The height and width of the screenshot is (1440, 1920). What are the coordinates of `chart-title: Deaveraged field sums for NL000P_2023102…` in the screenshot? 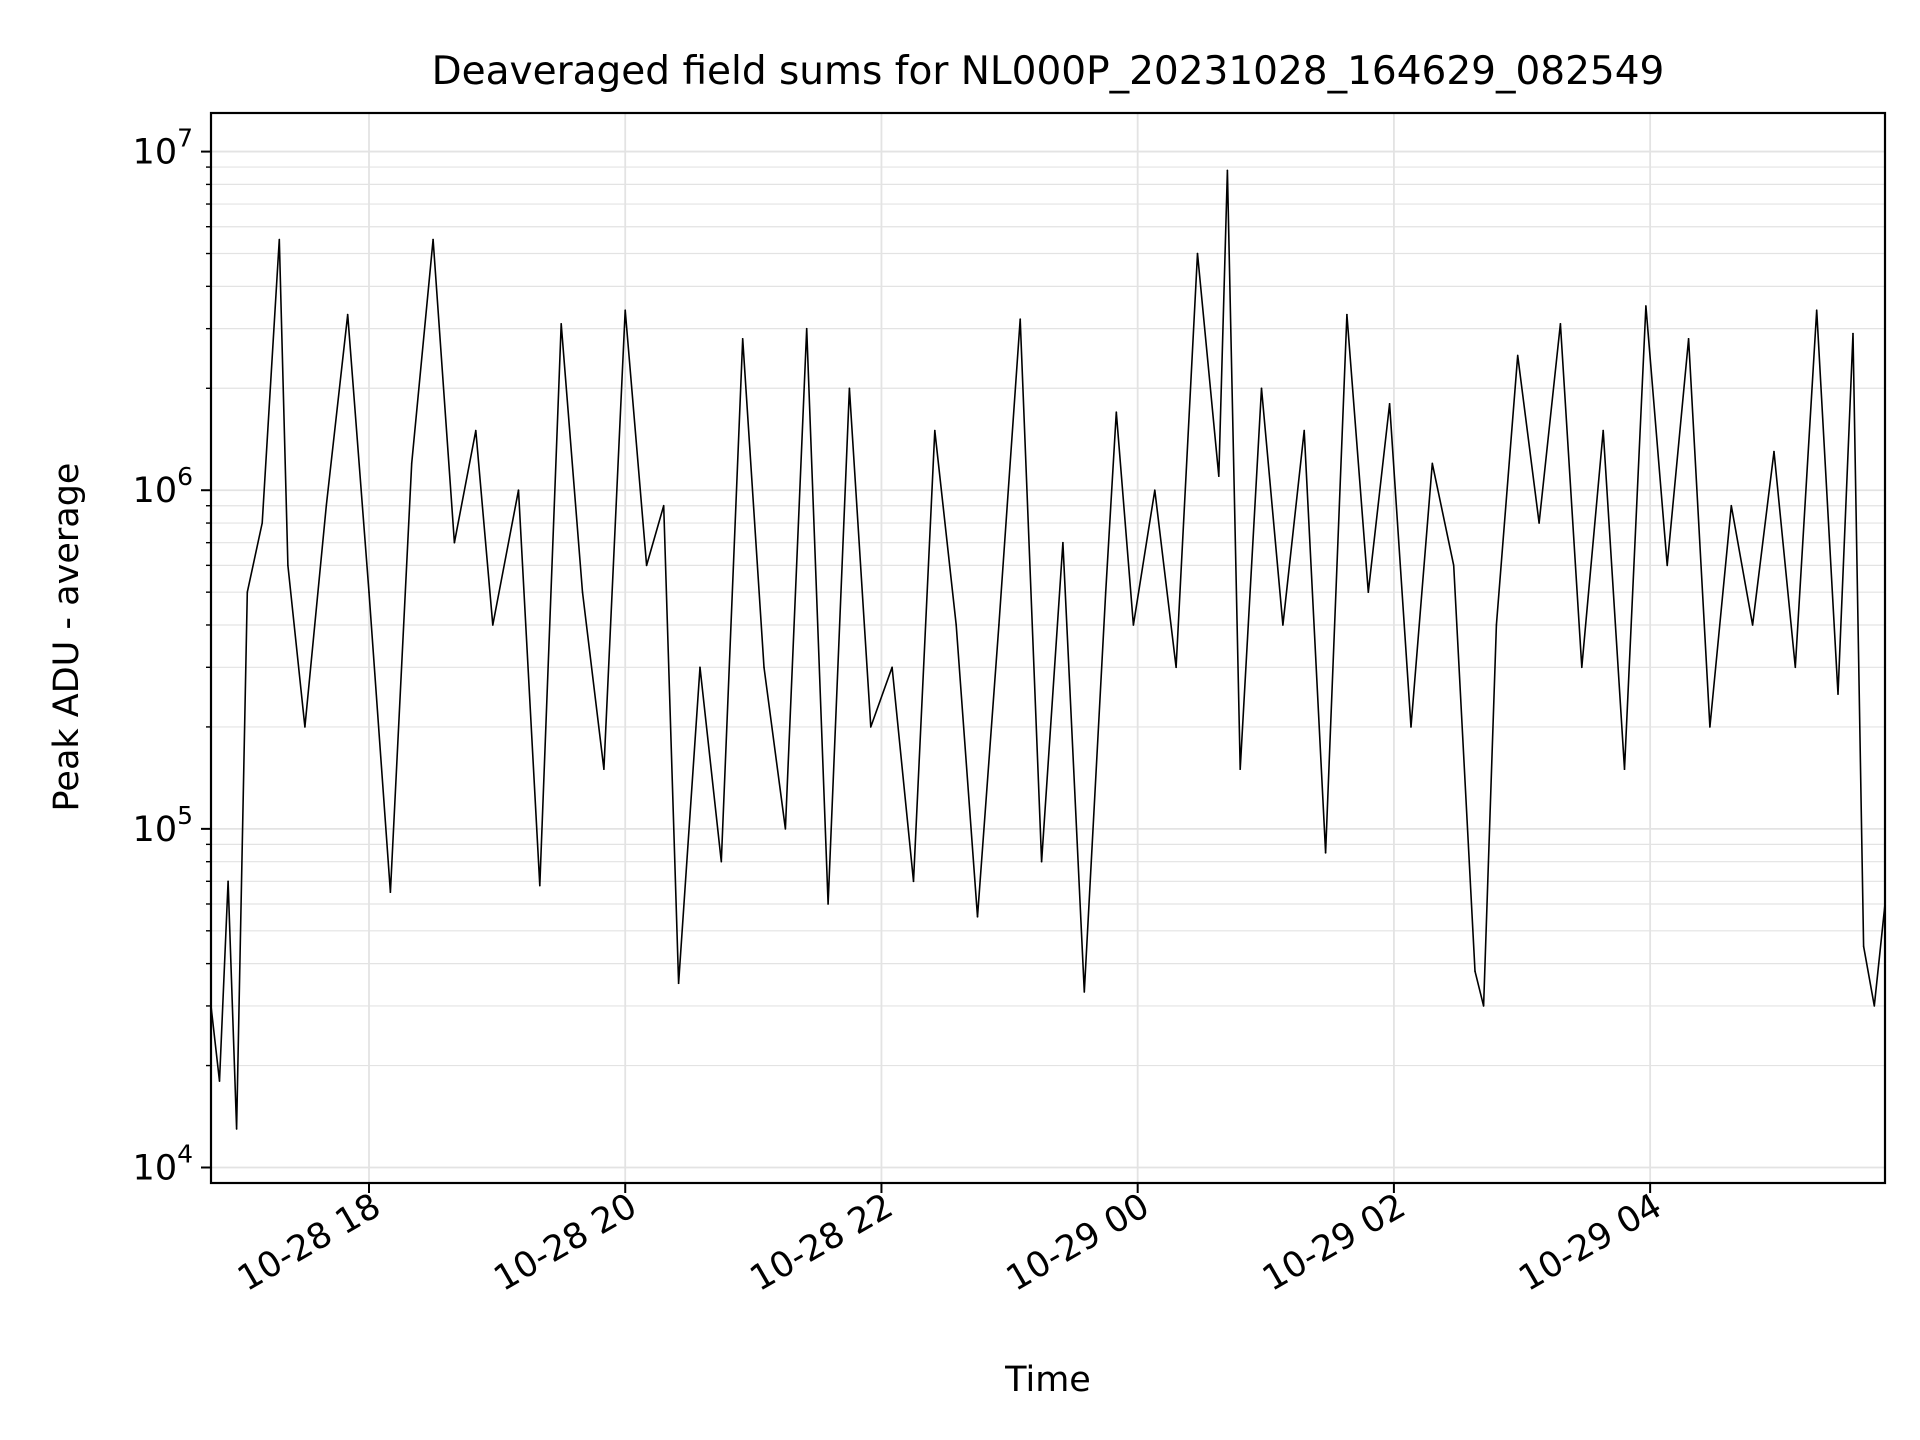 It's located at (1048, 71).